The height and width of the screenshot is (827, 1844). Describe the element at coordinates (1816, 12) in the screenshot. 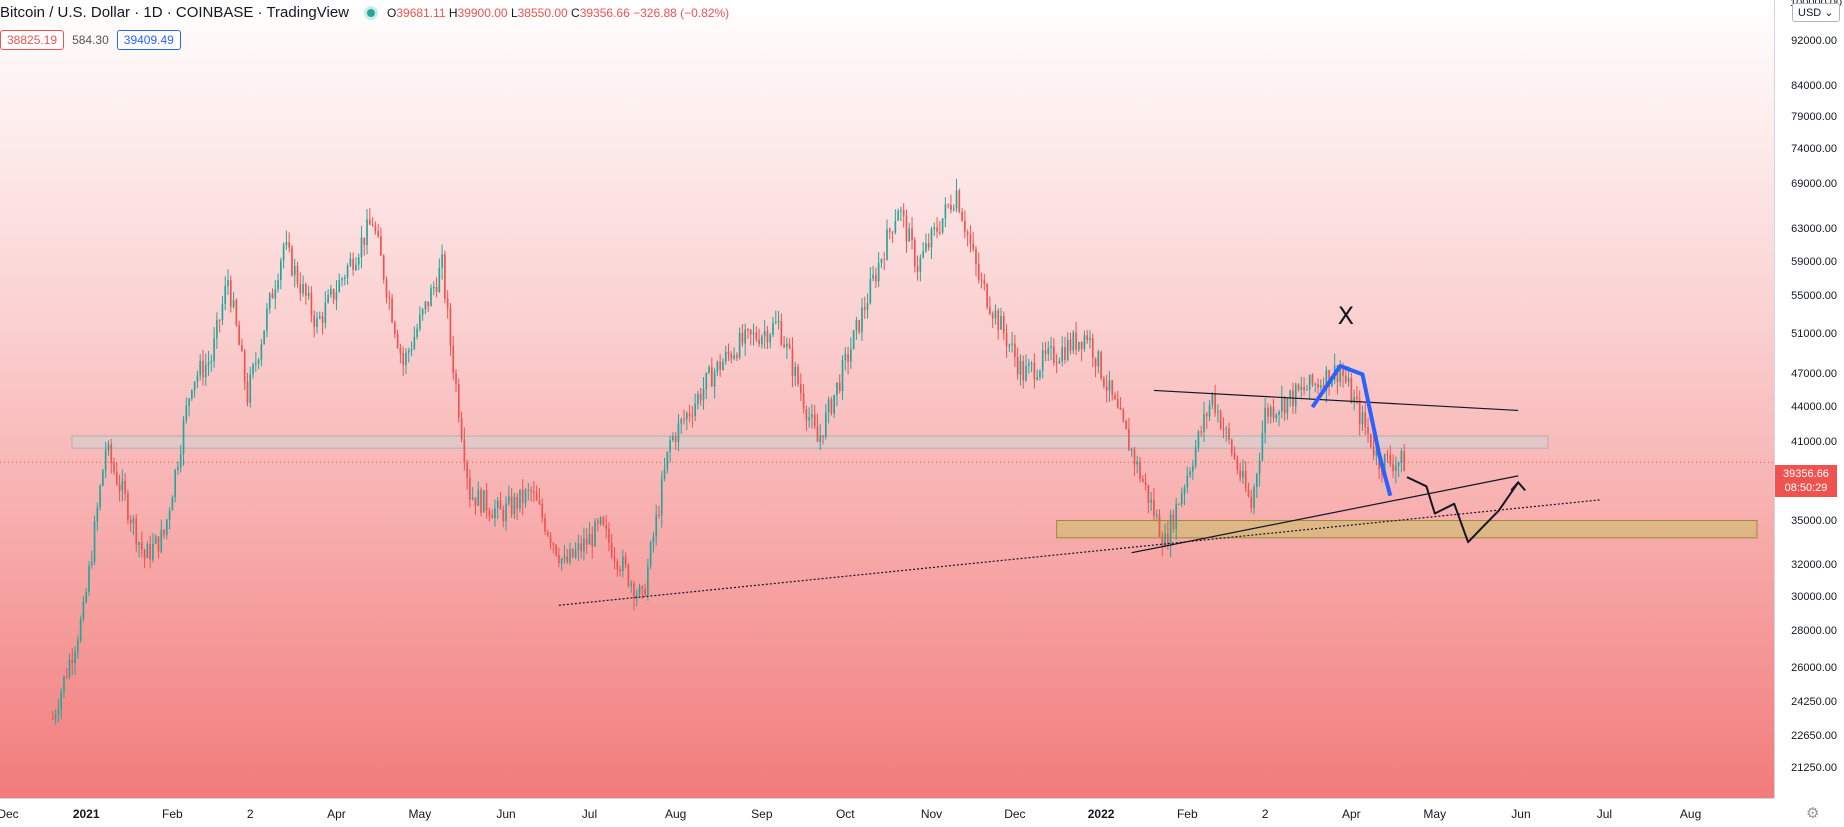

I see `currency-button: USD ⌄` at that location.